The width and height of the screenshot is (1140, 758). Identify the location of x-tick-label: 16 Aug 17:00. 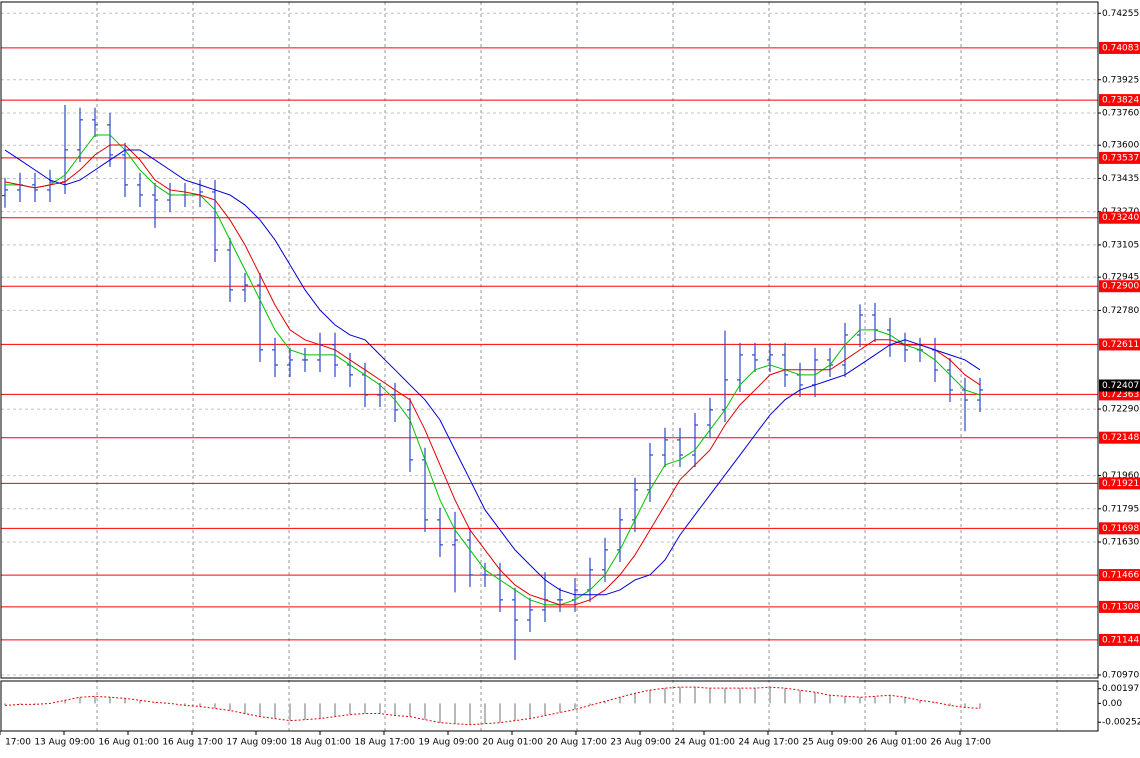
(192, 743).